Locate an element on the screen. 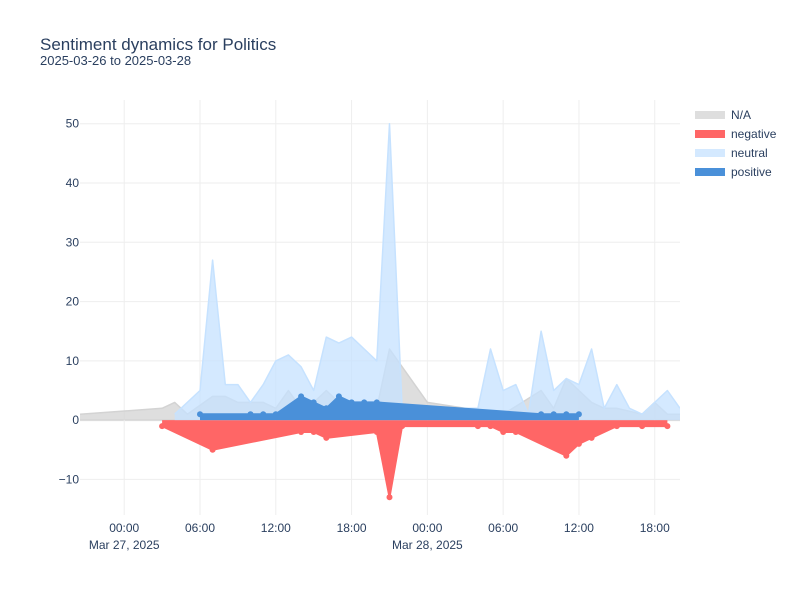  y-tick-label: 10 is located at coordinates (73, 361).